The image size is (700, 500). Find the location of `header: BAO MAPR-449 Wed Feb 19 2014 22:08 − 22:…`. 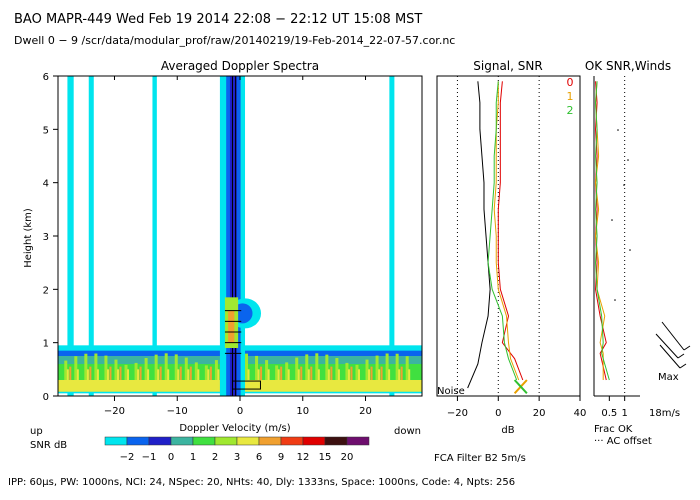

header: BAO MAPR-449 Wed Feb 19 2014 22:08 − 22:… is located at coordinates (234, 29).